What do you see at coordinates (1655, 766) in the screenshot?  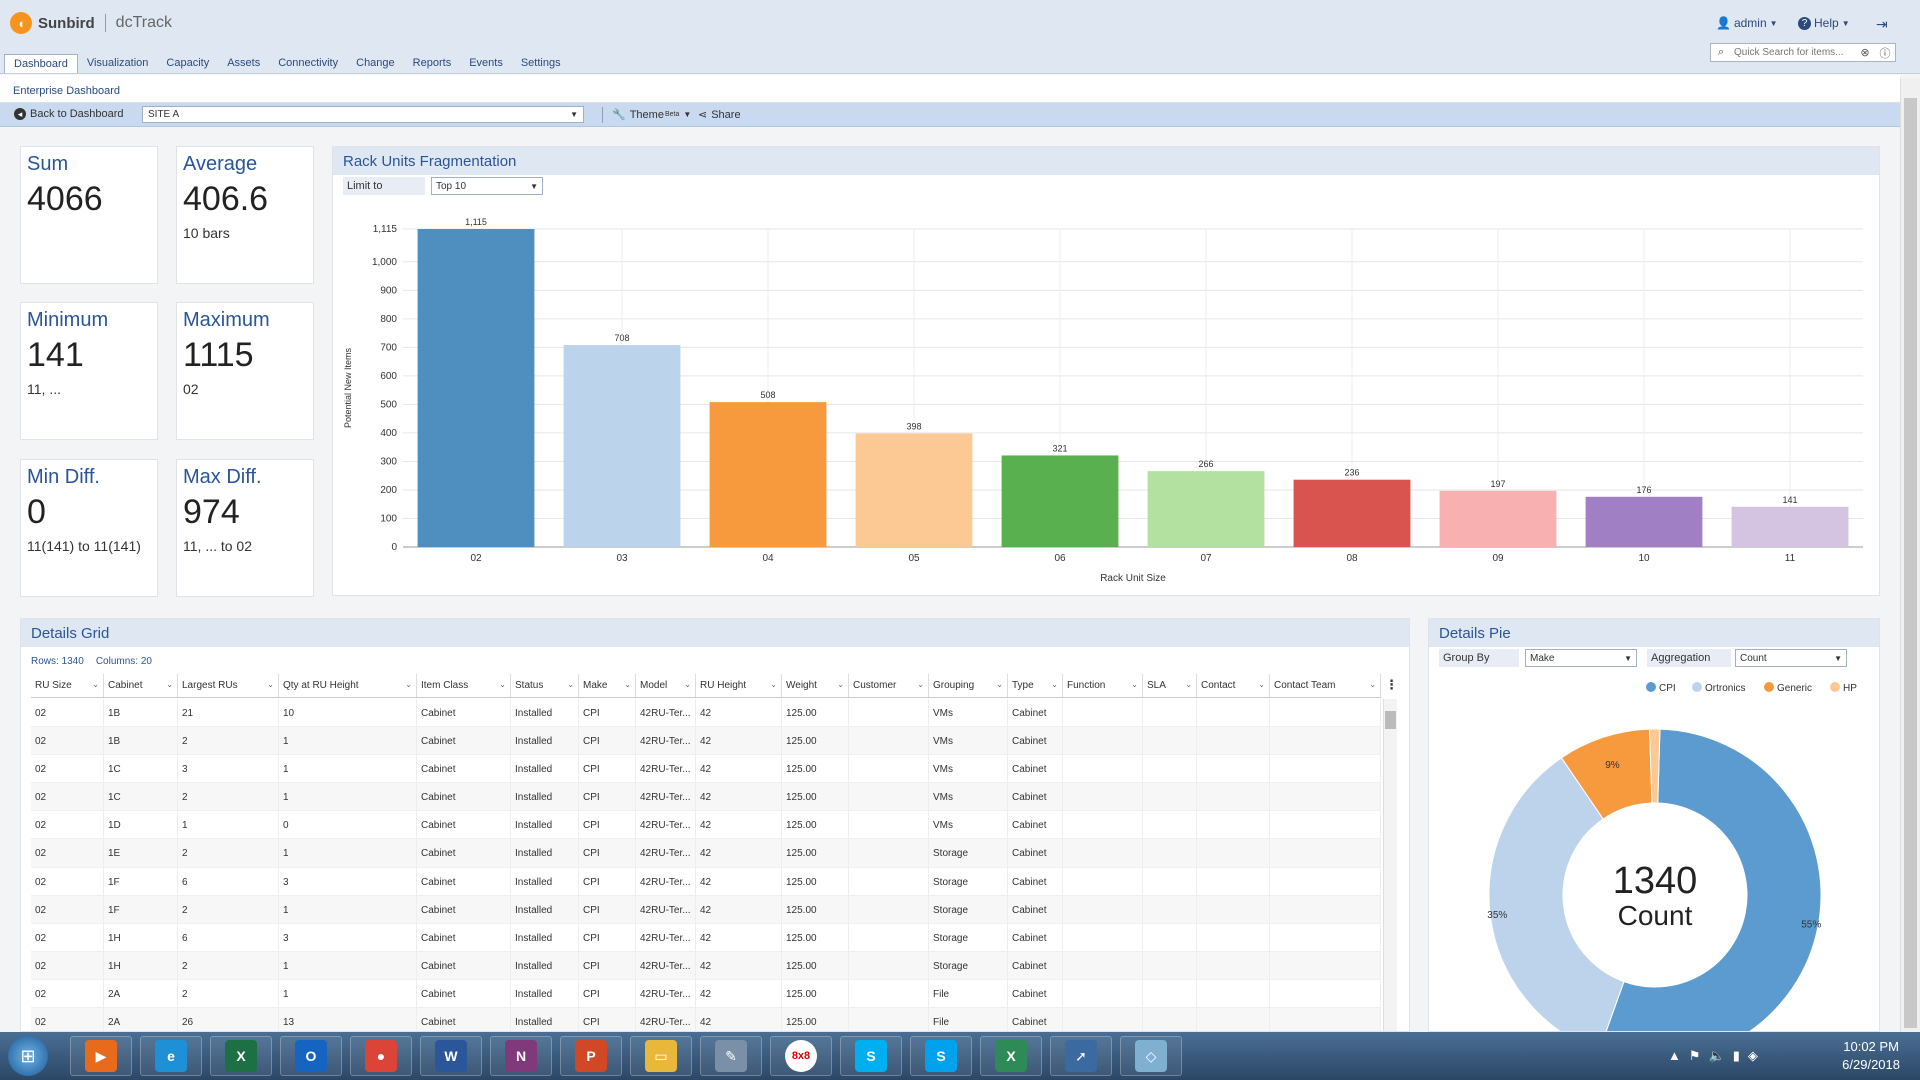 I see `pie-slice-hp` at bounding box center [1655, 766].